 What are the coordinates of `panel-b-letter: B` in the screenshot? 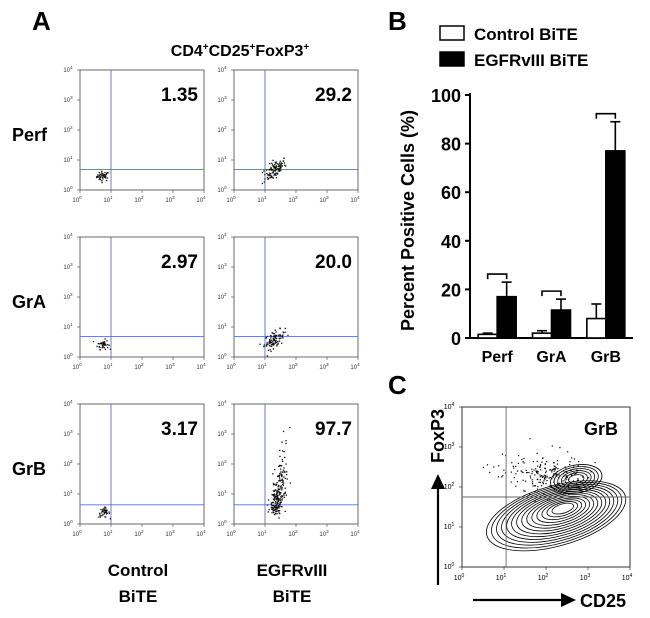 It's located at (397, 21).